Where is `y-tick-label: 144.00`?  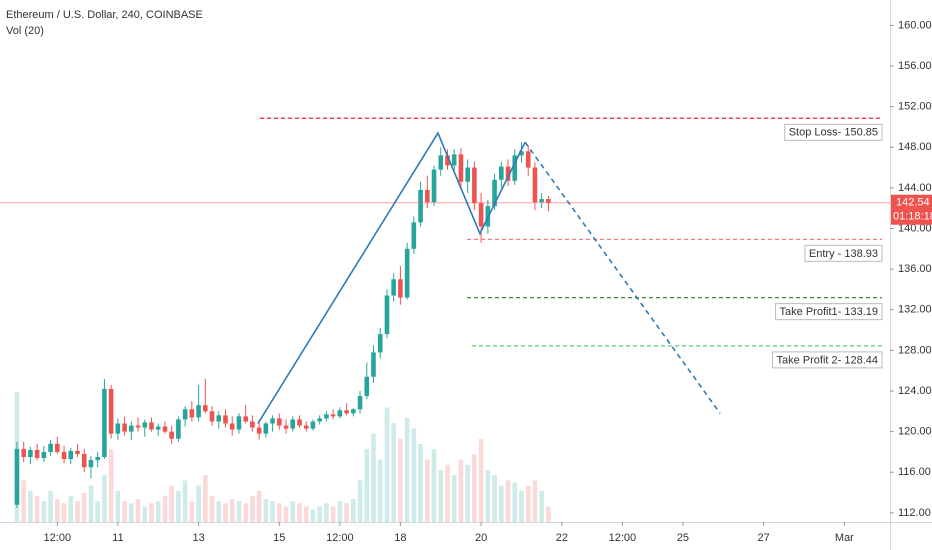
y-tick-label: 144.00 is located at coordinates (915, 188).